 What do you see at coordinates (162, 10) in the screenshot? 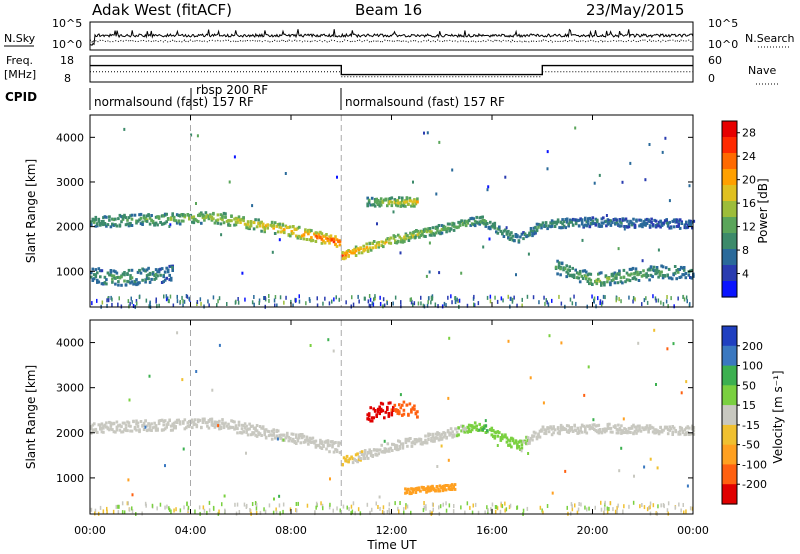
I see `station-title: Adak West (fitACF)` at bounding box center [162, 10].